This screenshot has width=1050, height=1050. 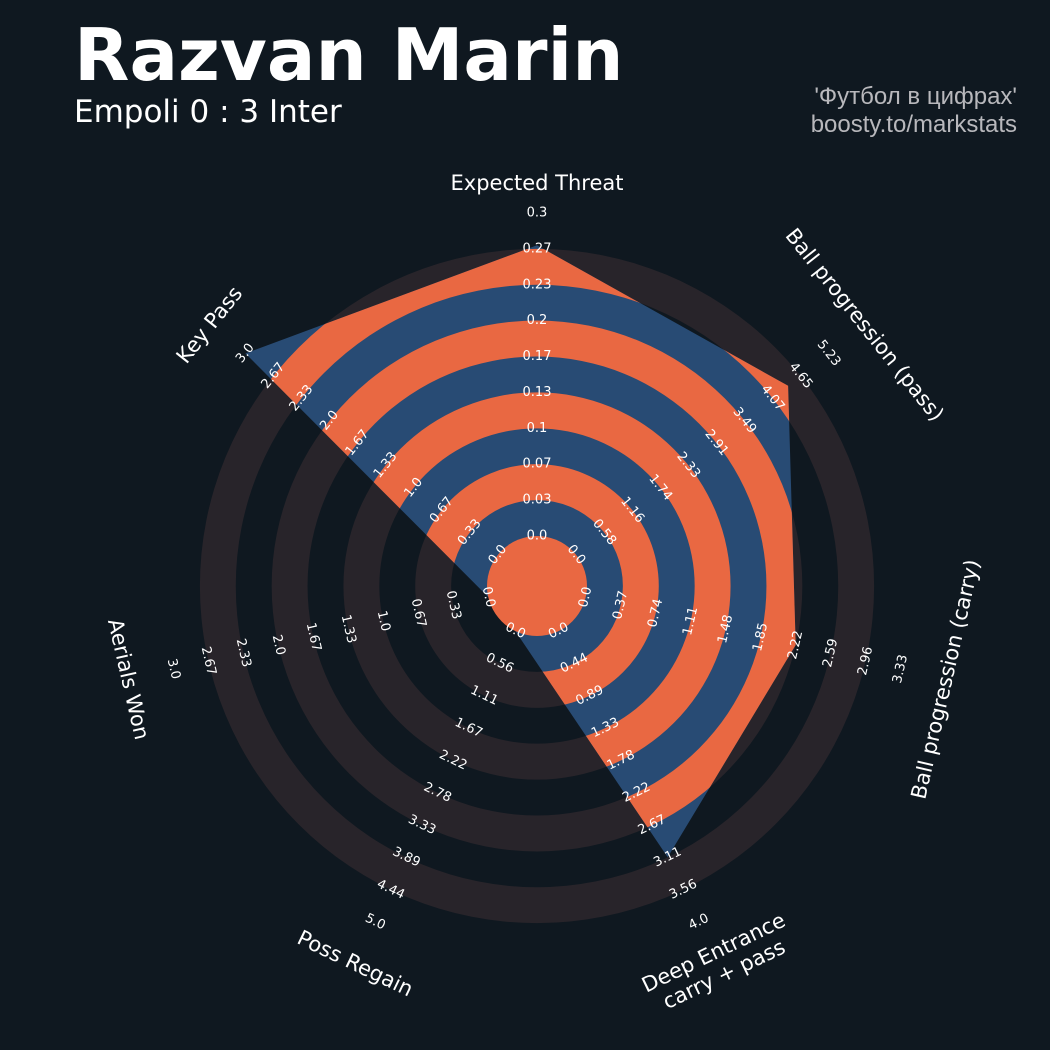 I want to click on tick-label: 1.67, so click(x=313, y=637).